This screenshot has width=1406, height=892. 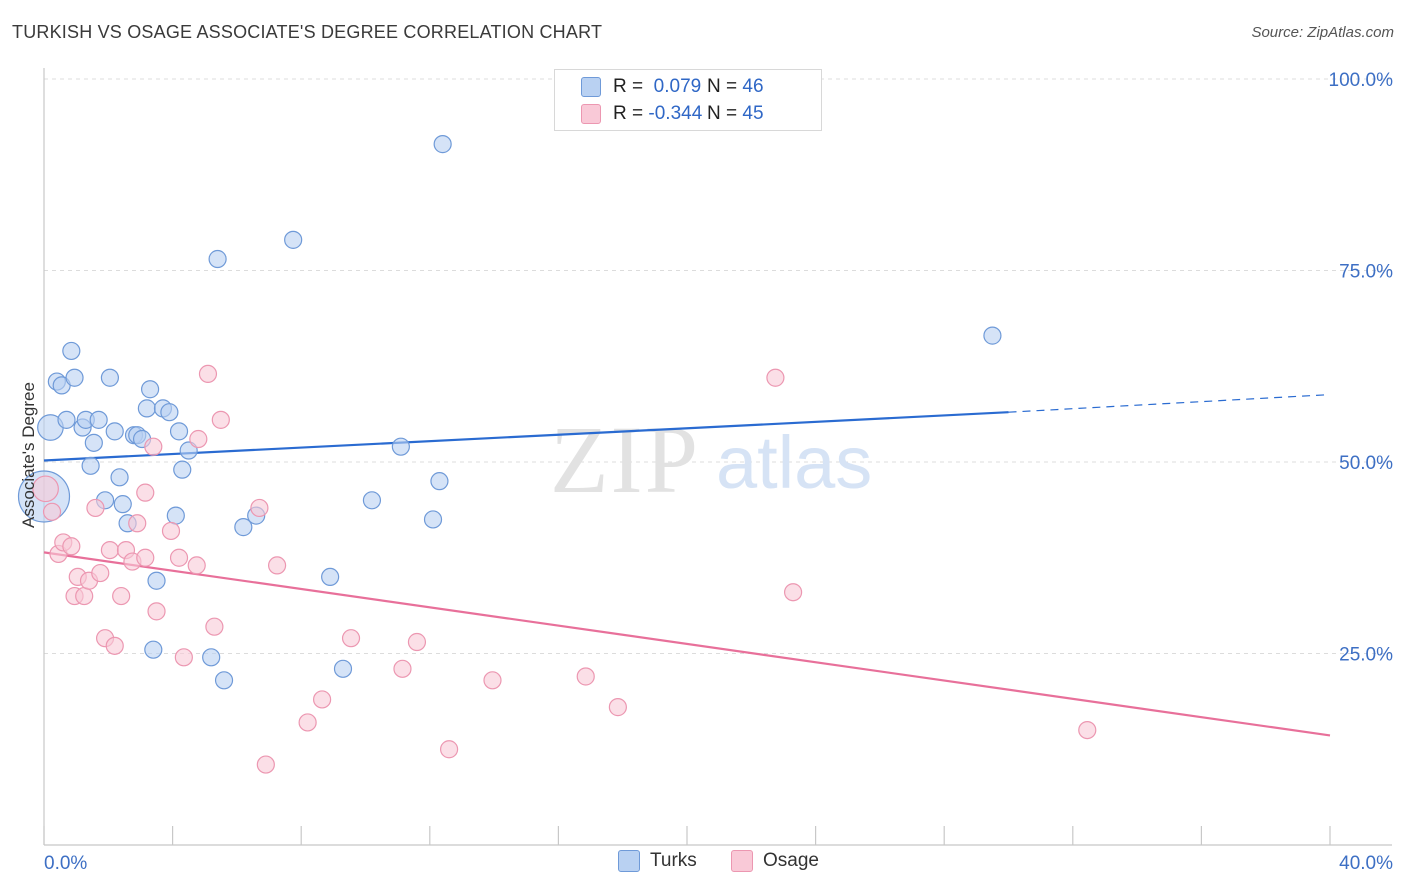 I want to click on turks-trendline, so click(x=526, y=436).